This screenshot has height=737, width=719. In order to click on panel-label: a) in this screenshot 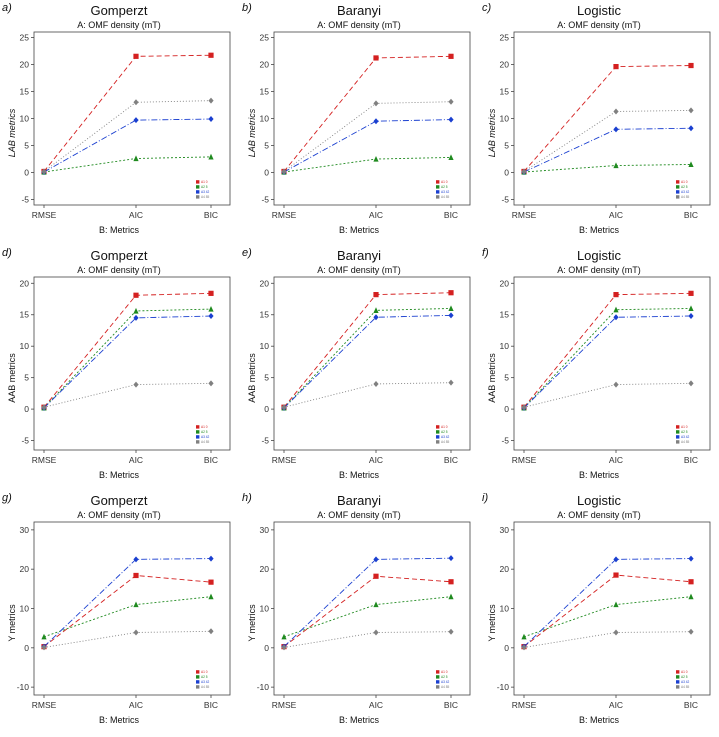, I will do `click(7, 8)`.